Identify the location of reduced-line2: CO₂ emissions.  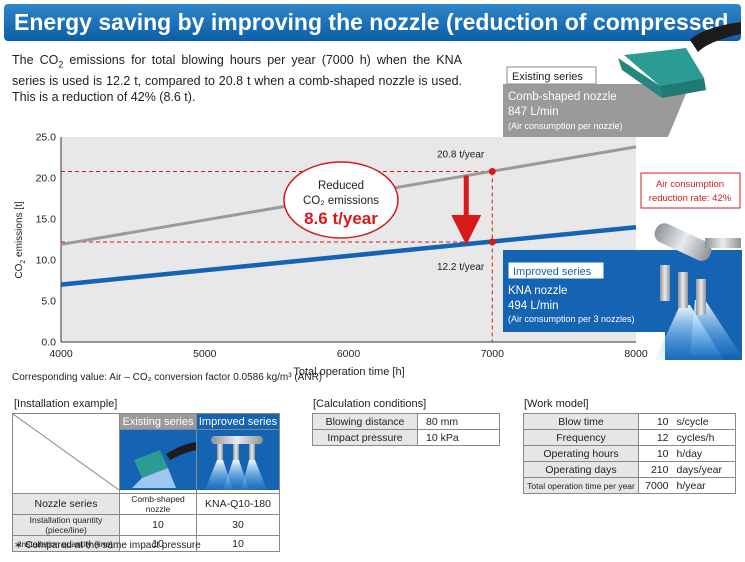
(341, 201).